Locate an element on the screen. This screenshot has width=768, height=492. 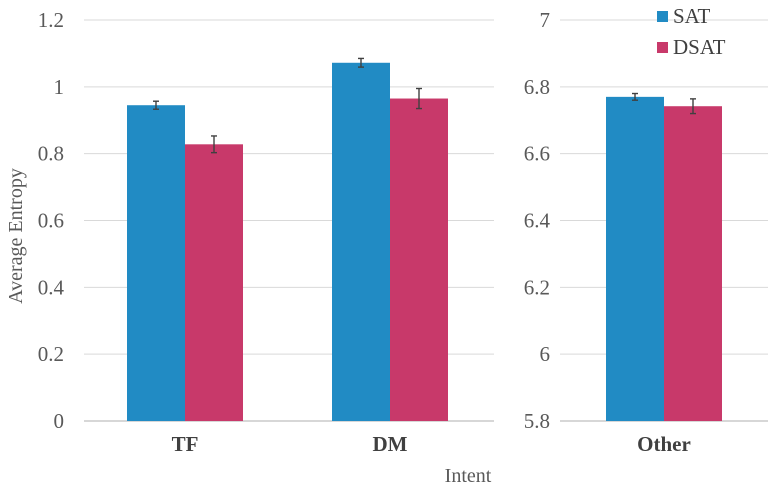
legend: SAT DSAT is located at coordinates (691, 31).